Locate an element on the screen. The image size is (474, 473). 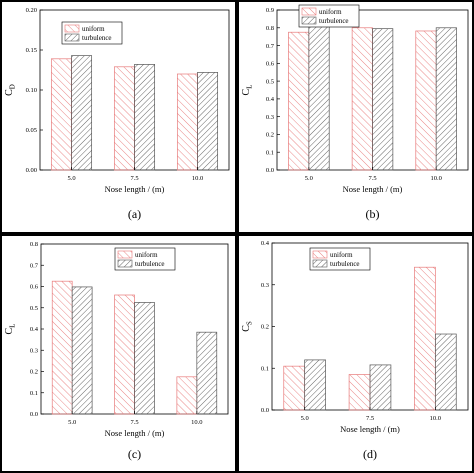
y-axis-label-sub: D is located at coordinates (13, 86).